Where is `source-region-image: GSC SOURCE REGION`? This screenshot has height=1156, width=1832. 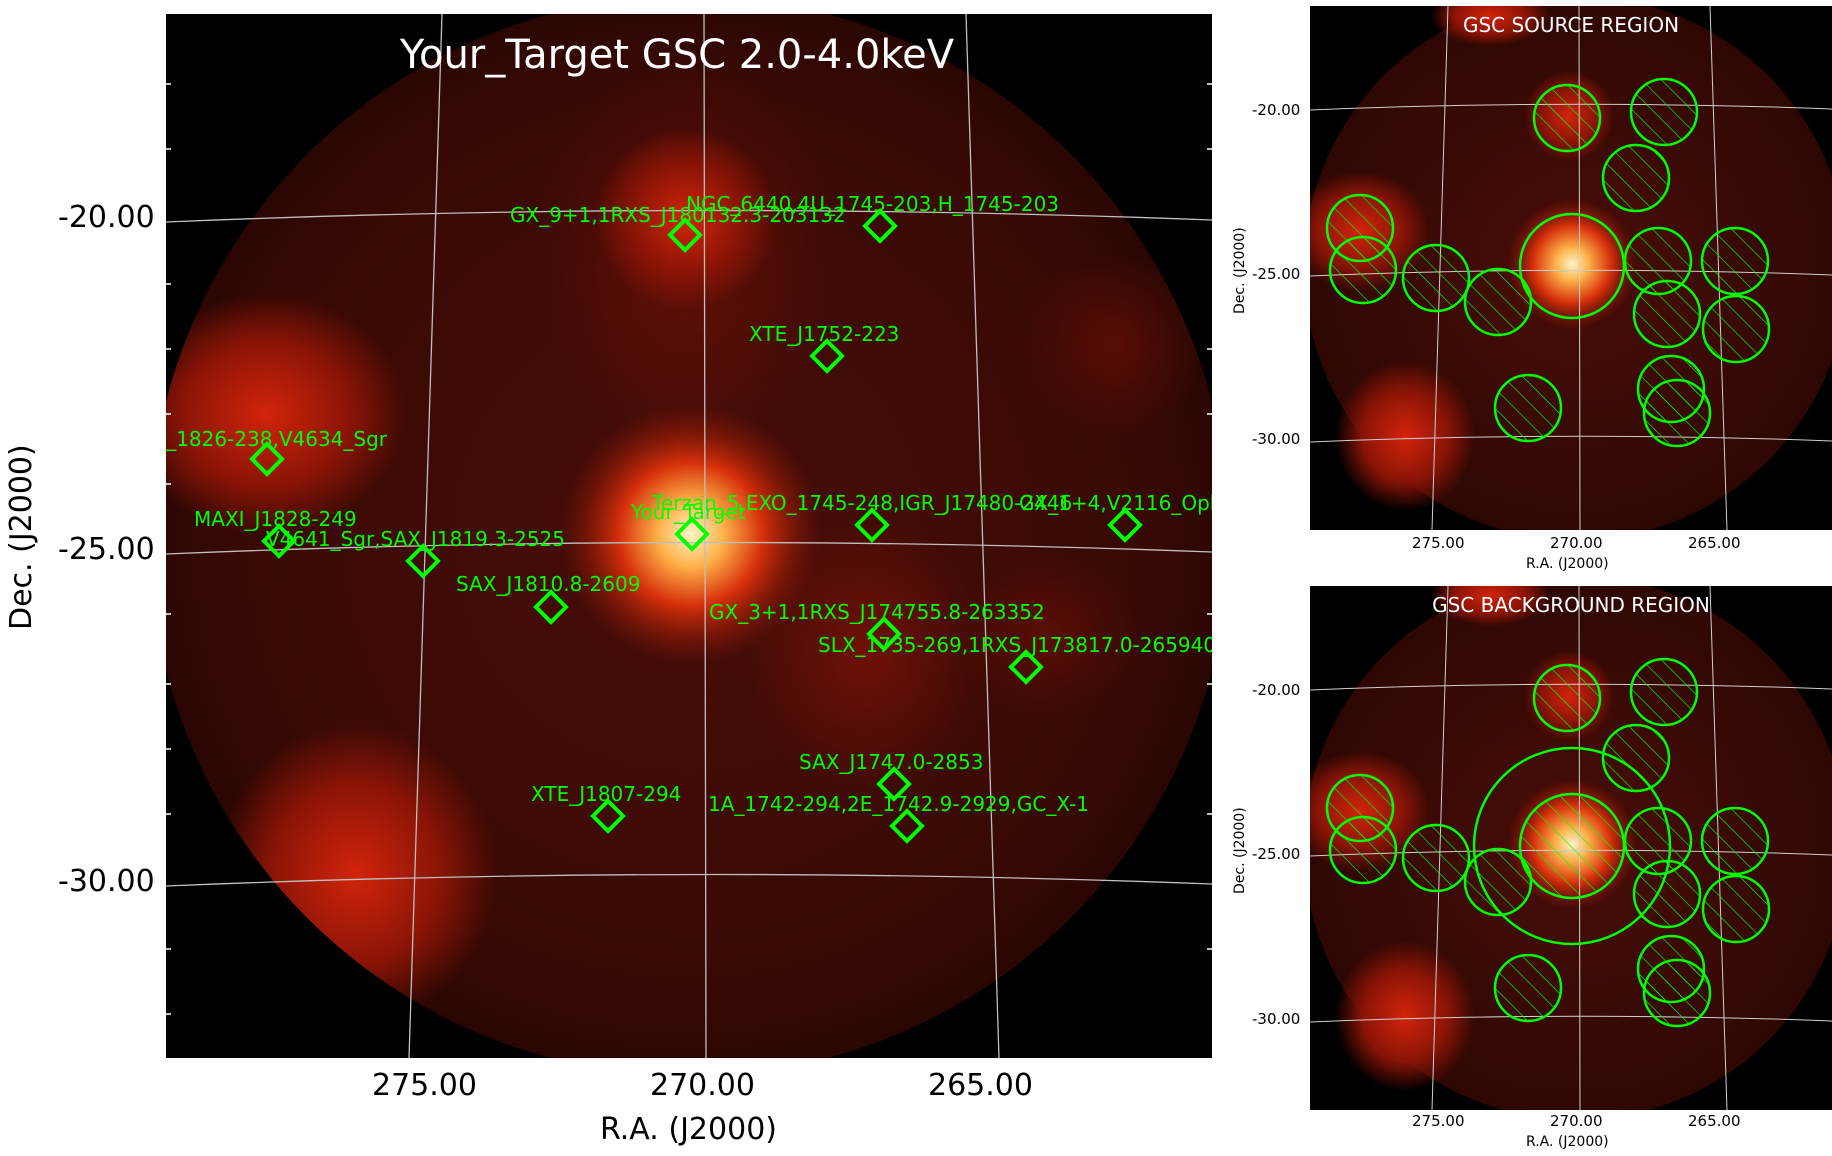
source-region-image: GSC SOURCE REGION is located at coordinates (1571, 268).